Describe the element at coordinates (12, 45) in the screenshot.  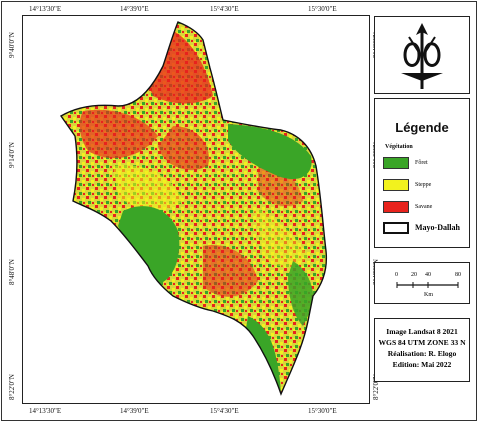
I see `y-tick-left-1: 9°40'0"N` at that location.